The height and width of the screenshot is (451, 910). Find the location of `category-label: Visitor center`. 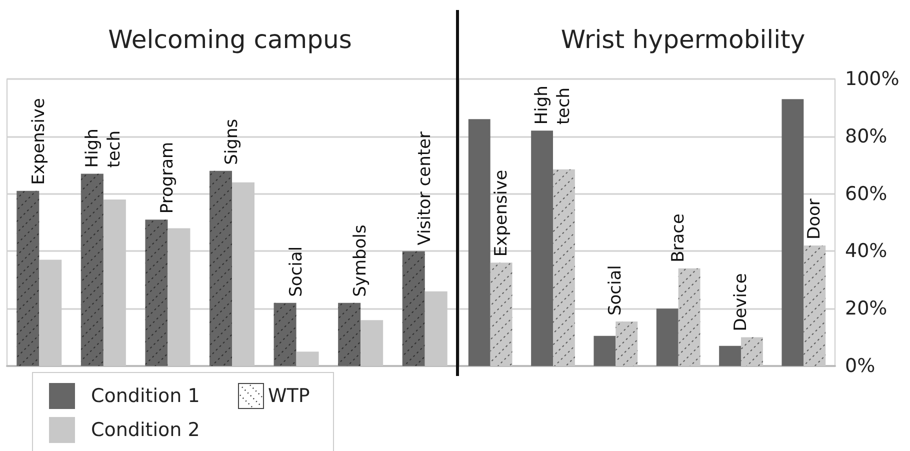

category-label: Visitor center is located at coordinates (424, 188).